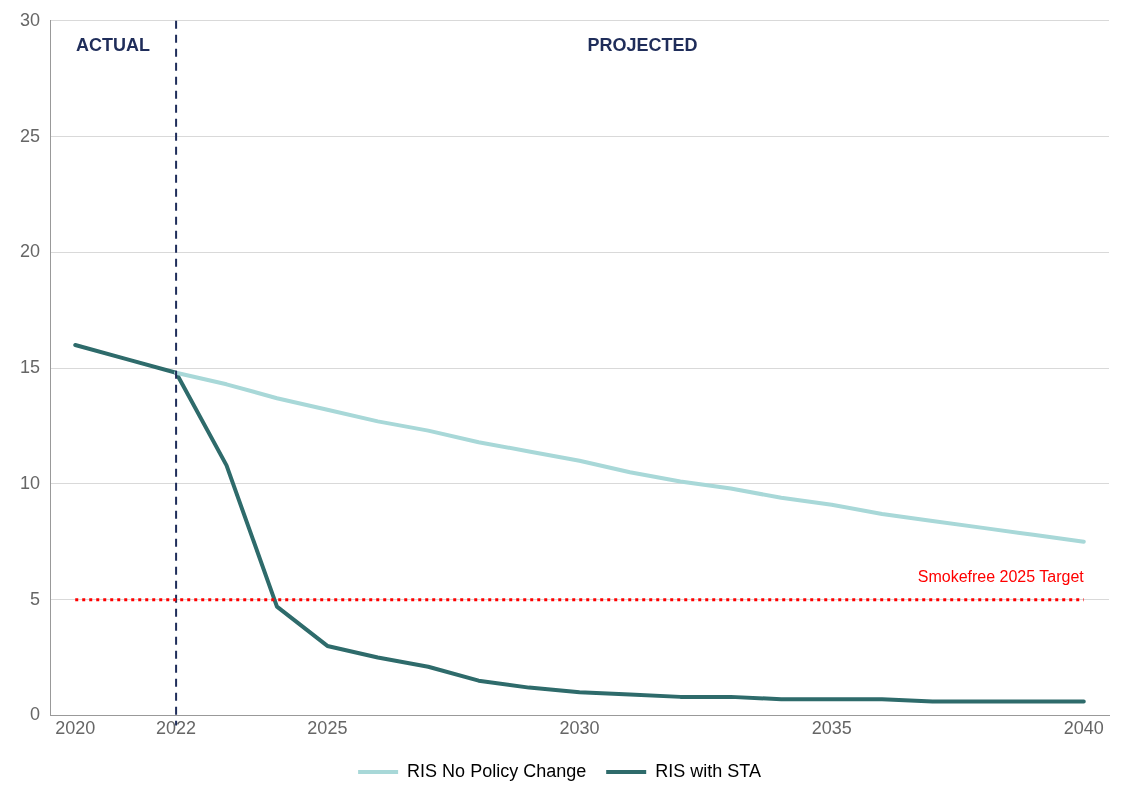 This screenshot has height=791, width=1123. I want to click on x-tick-label: 2020, so click(75, 728).